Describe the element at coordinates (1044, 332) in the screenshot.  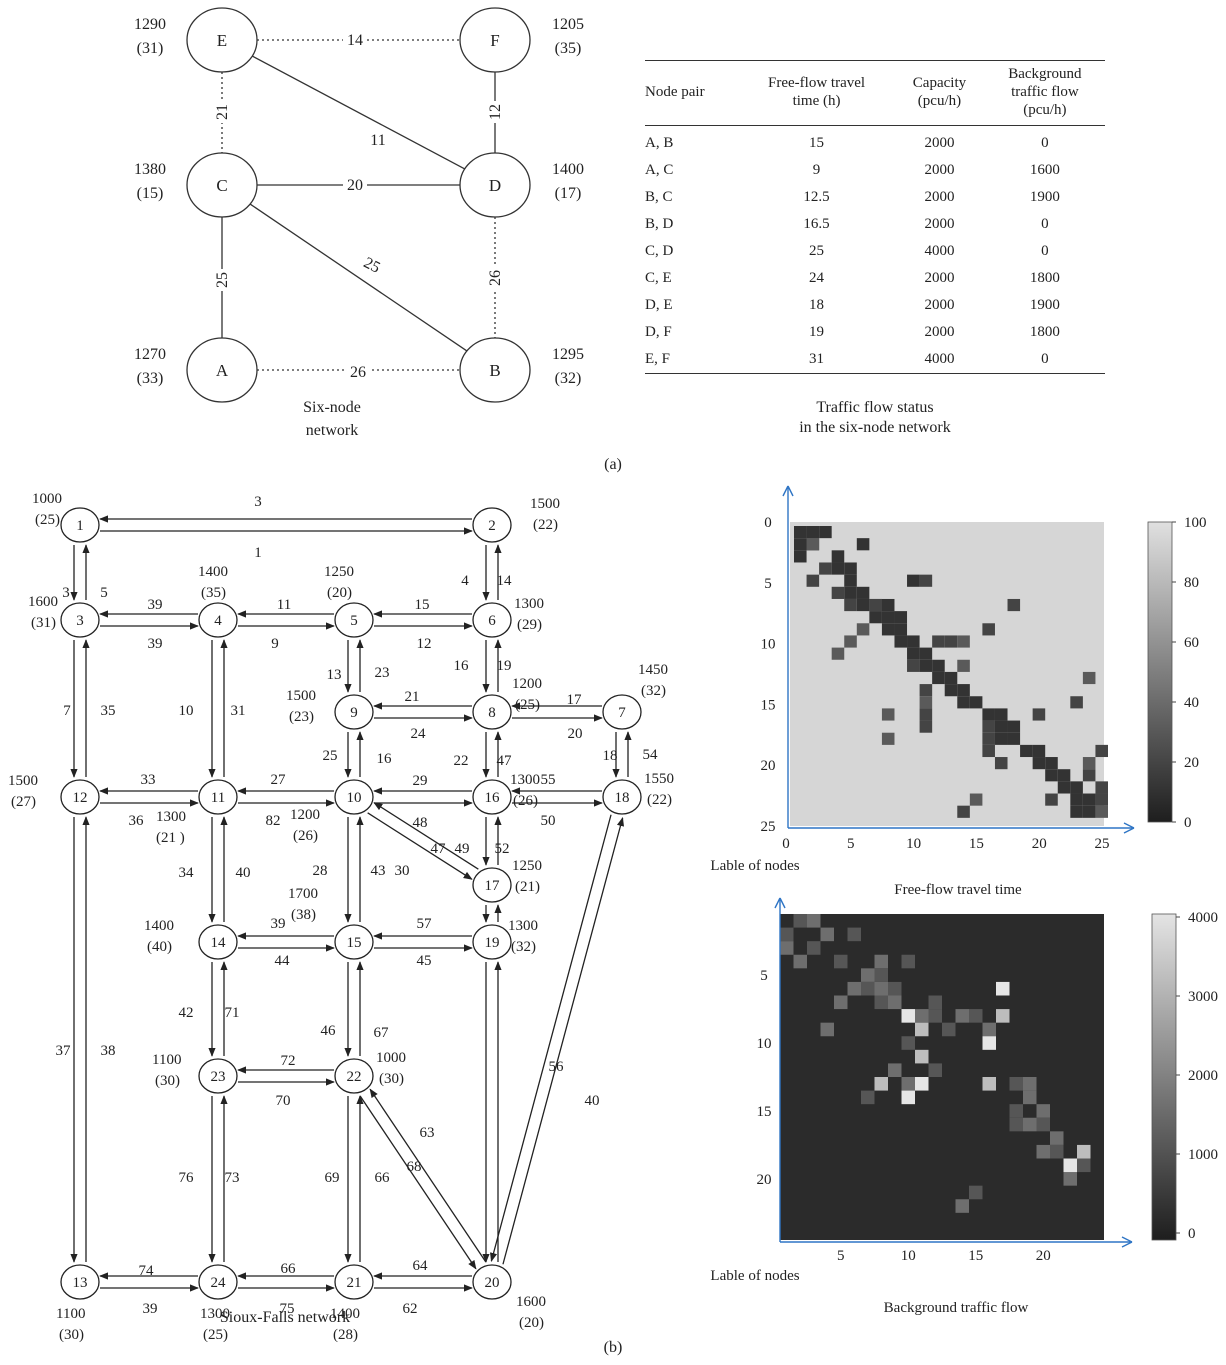
I see `table-cell: 1800` at that location.